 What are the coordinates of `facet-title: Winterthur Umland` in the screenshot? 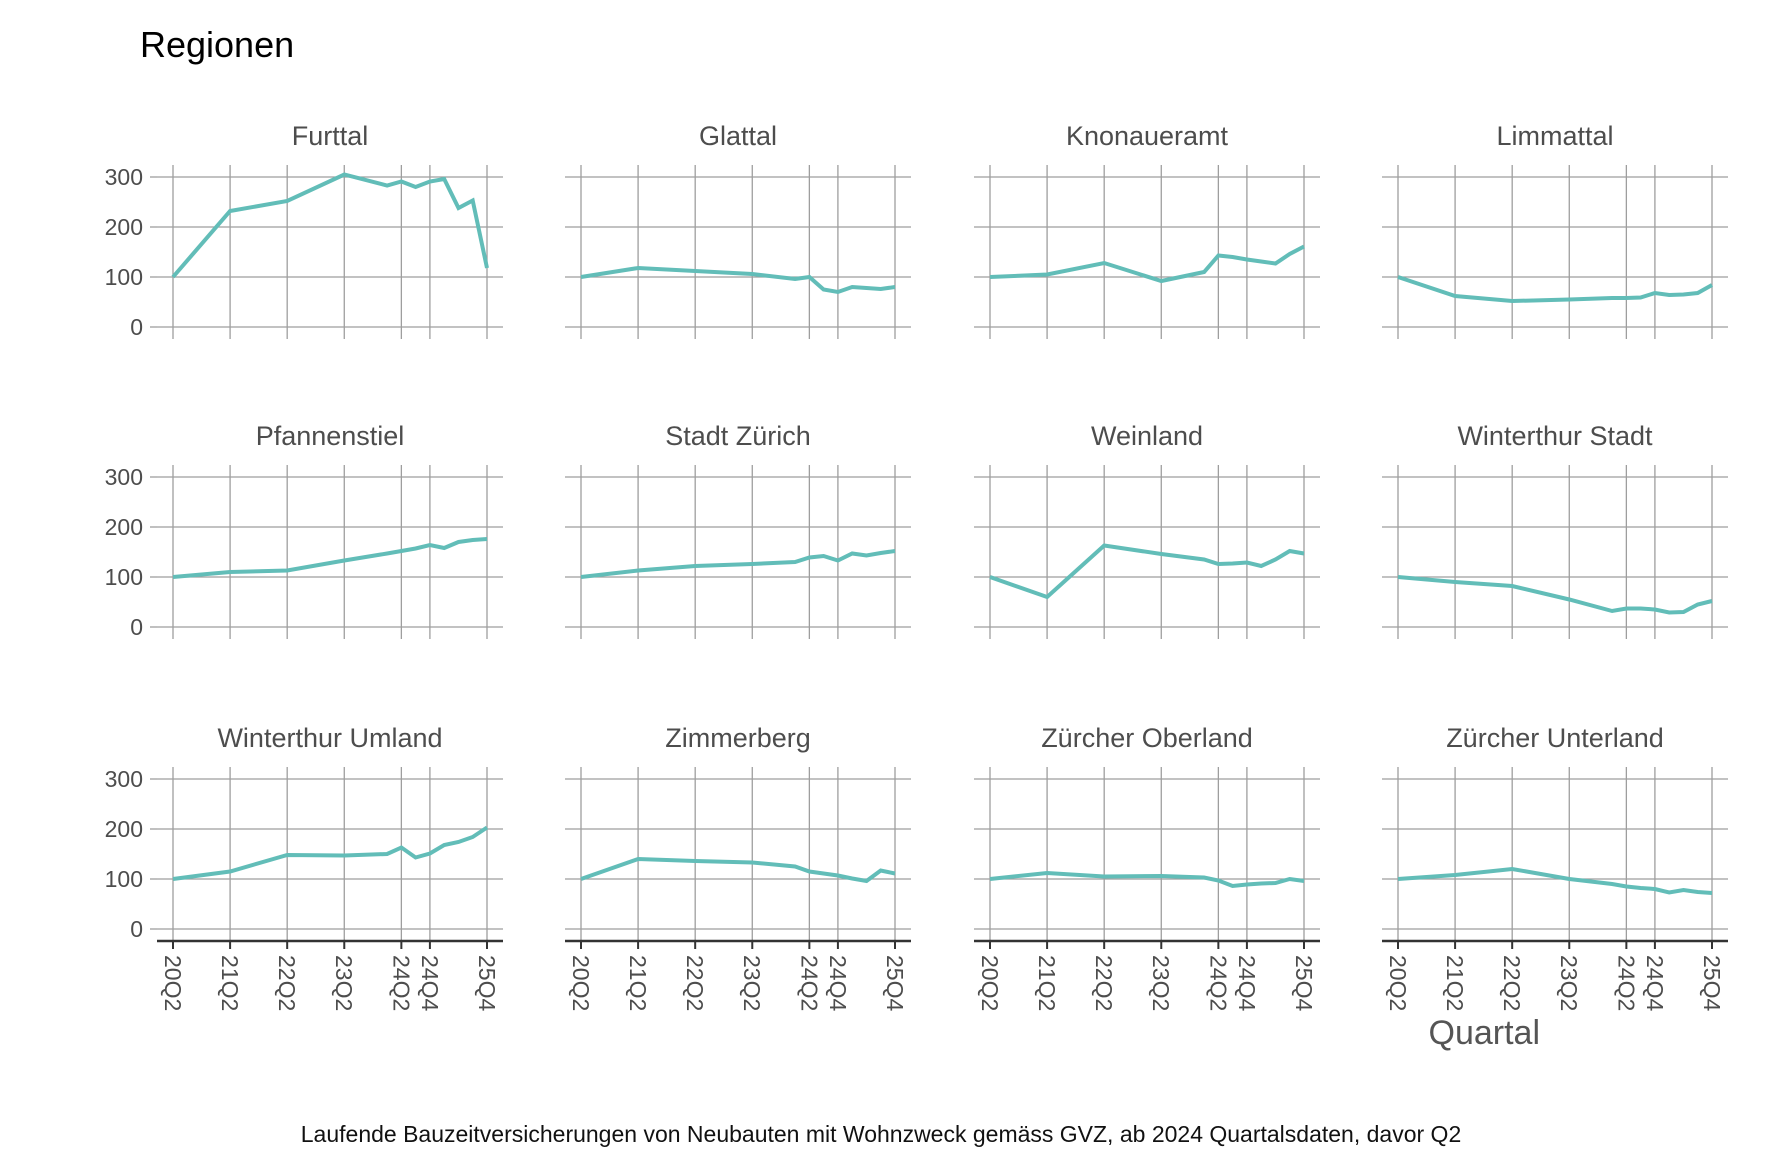 It's located at (329, 738).